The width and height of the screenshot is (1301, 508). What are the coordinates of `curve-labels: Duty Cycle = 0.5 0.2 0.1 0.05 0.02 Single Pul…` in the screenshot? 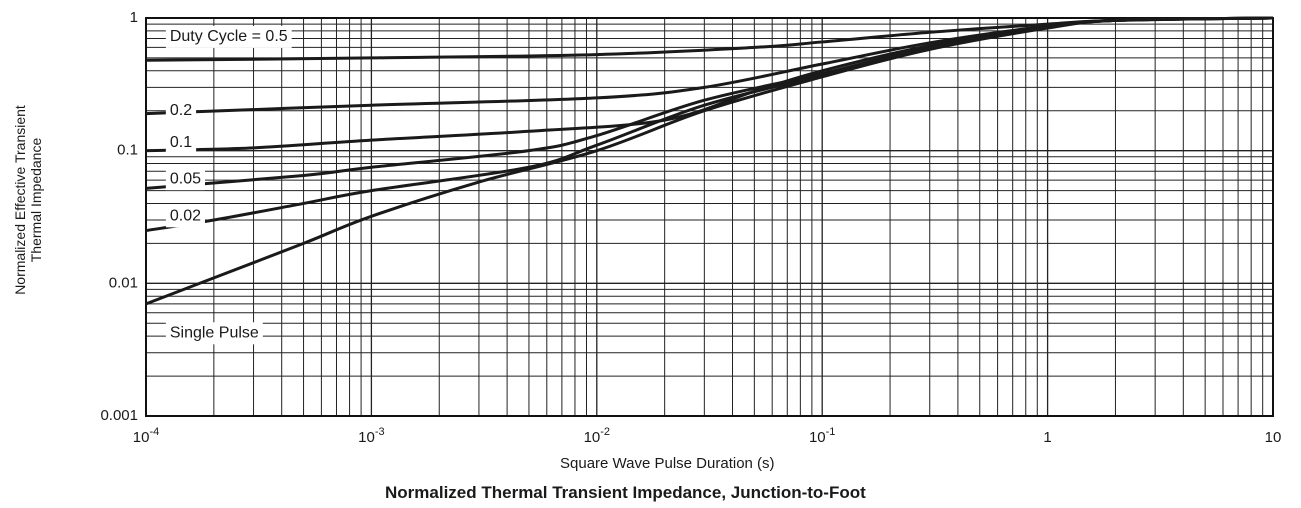 It's located at (228, 185).